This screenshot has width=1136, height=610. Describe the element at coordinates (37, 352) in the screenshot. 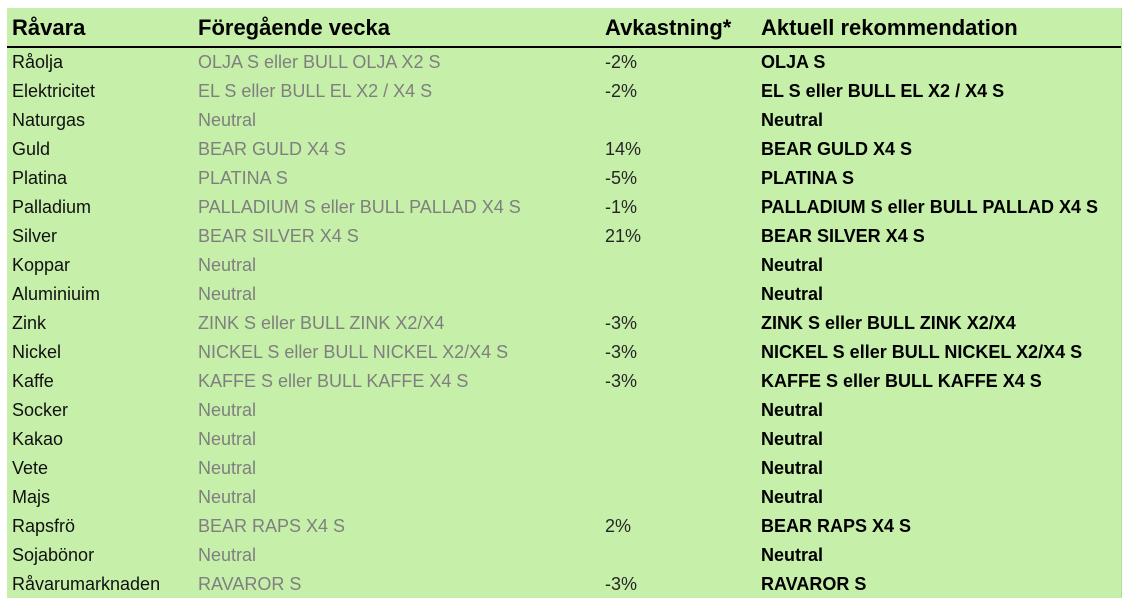

I see `cell-ravara: Nickel` at that location.